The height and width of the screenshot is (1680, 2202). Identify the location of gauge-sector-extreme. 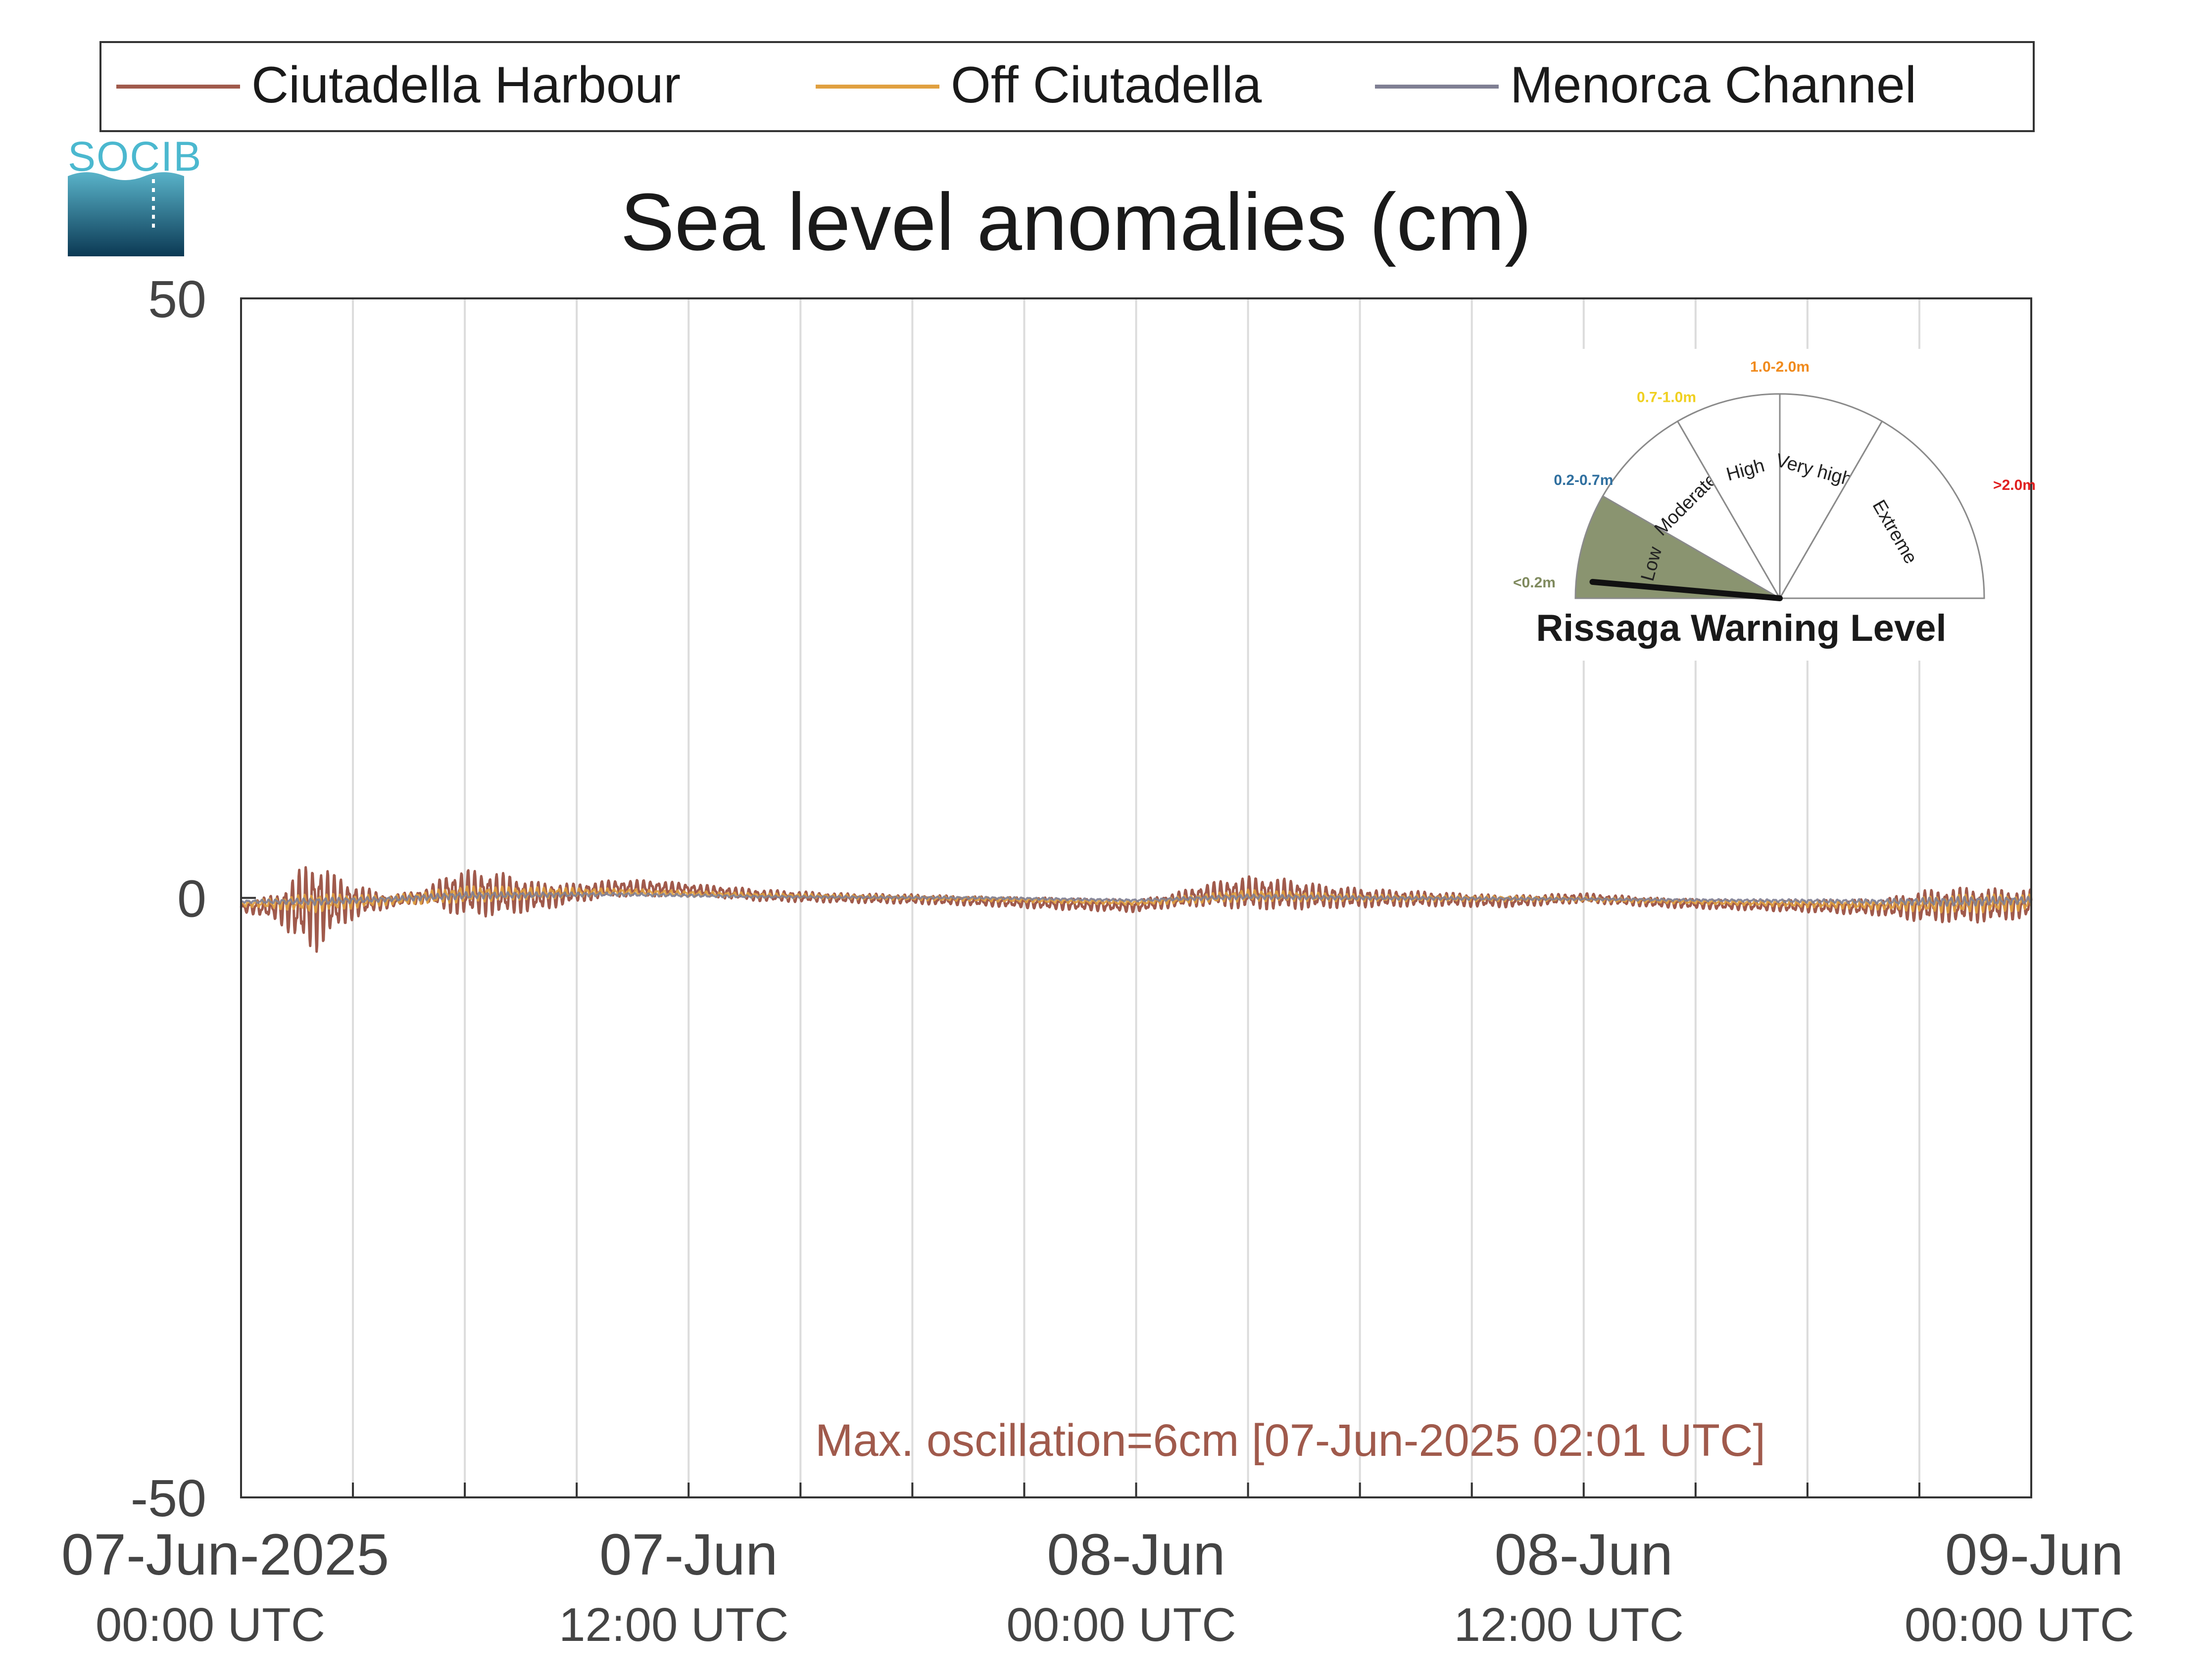
(1881, 510).